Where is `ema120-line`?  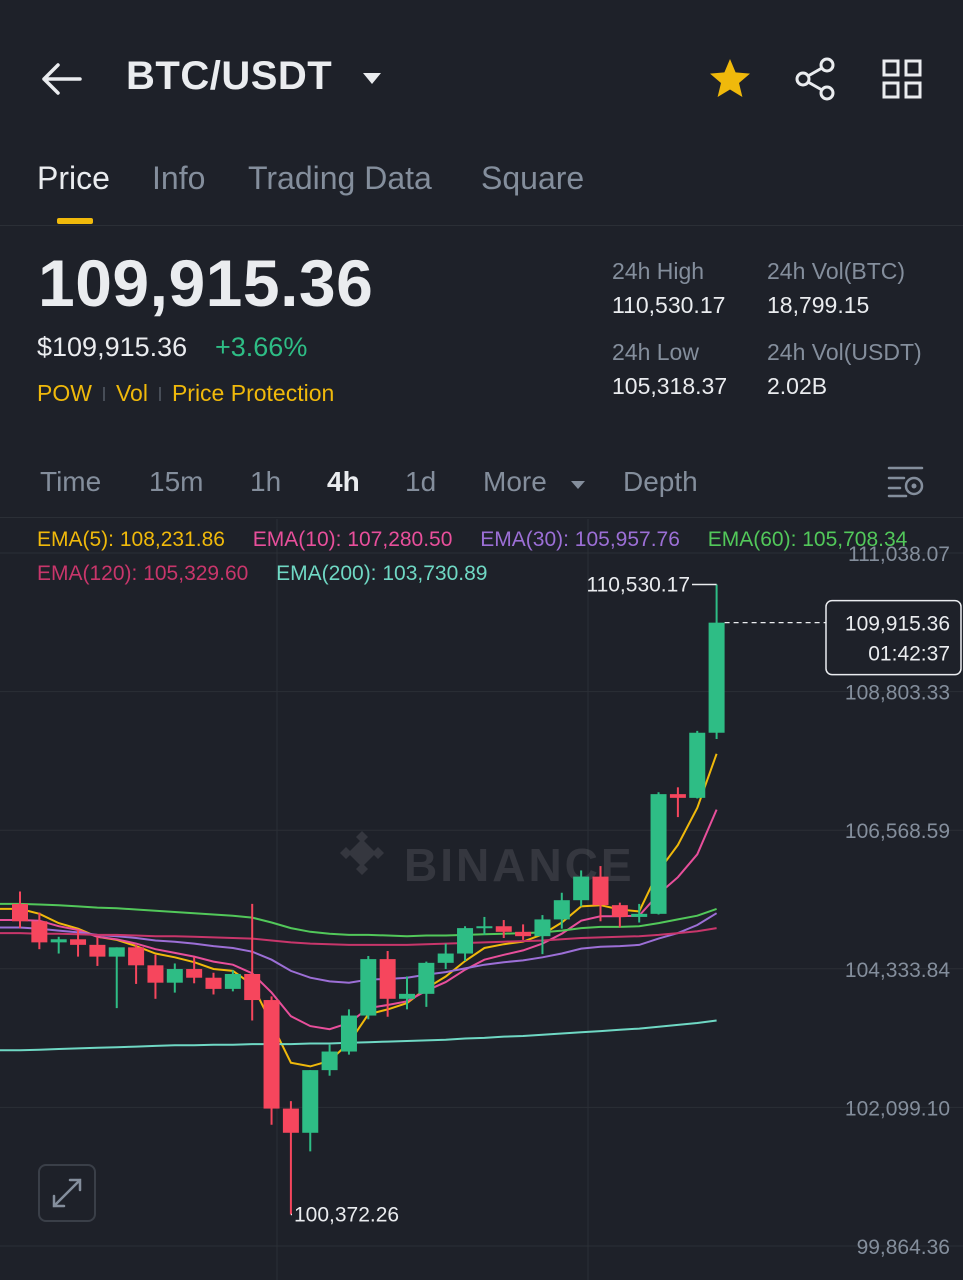
ema120-line is located at coordinates (358, 936).